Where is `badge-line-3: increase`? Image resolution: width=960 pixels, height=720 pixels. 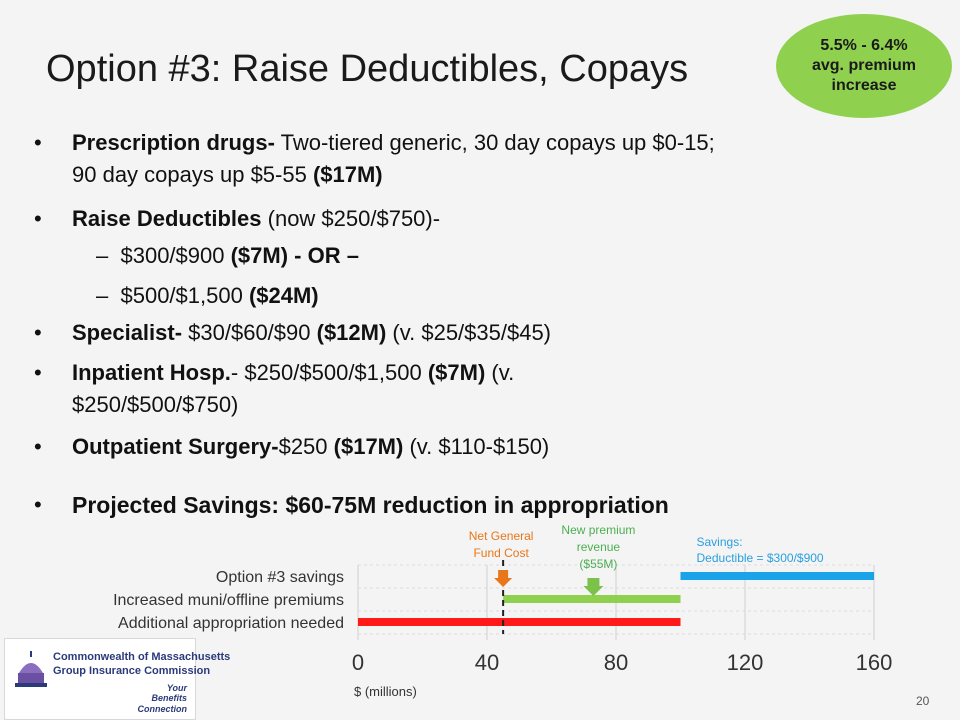 badge-line-3: increase is located at coordinates (864, 85).